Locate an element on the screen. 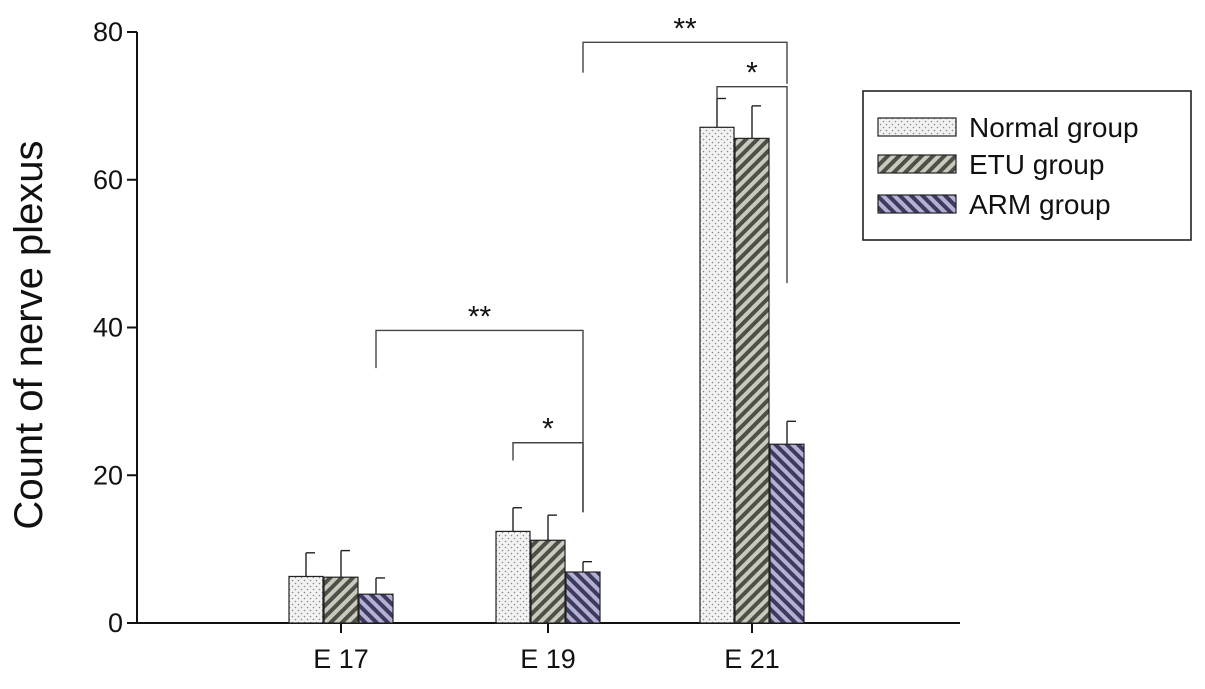 The width and height of the screenshot is (1205, 689). y-tick-label: 0 is located at coordinates (115, 623).